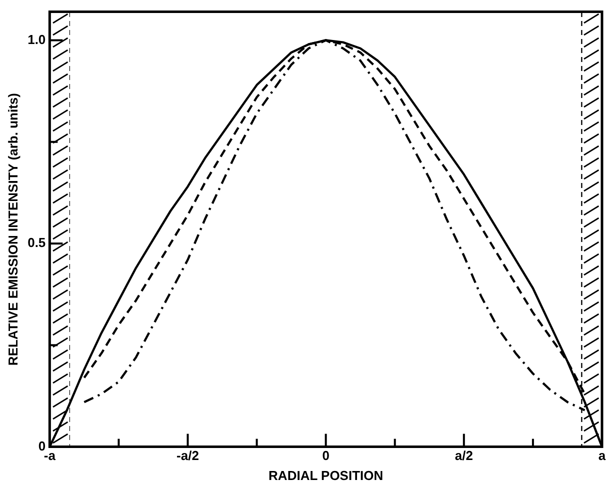 The image size is (610, 486). Describe the element at coordinates (50, 456) in the screenshot. I see `x-tick-label: -a` at that location.